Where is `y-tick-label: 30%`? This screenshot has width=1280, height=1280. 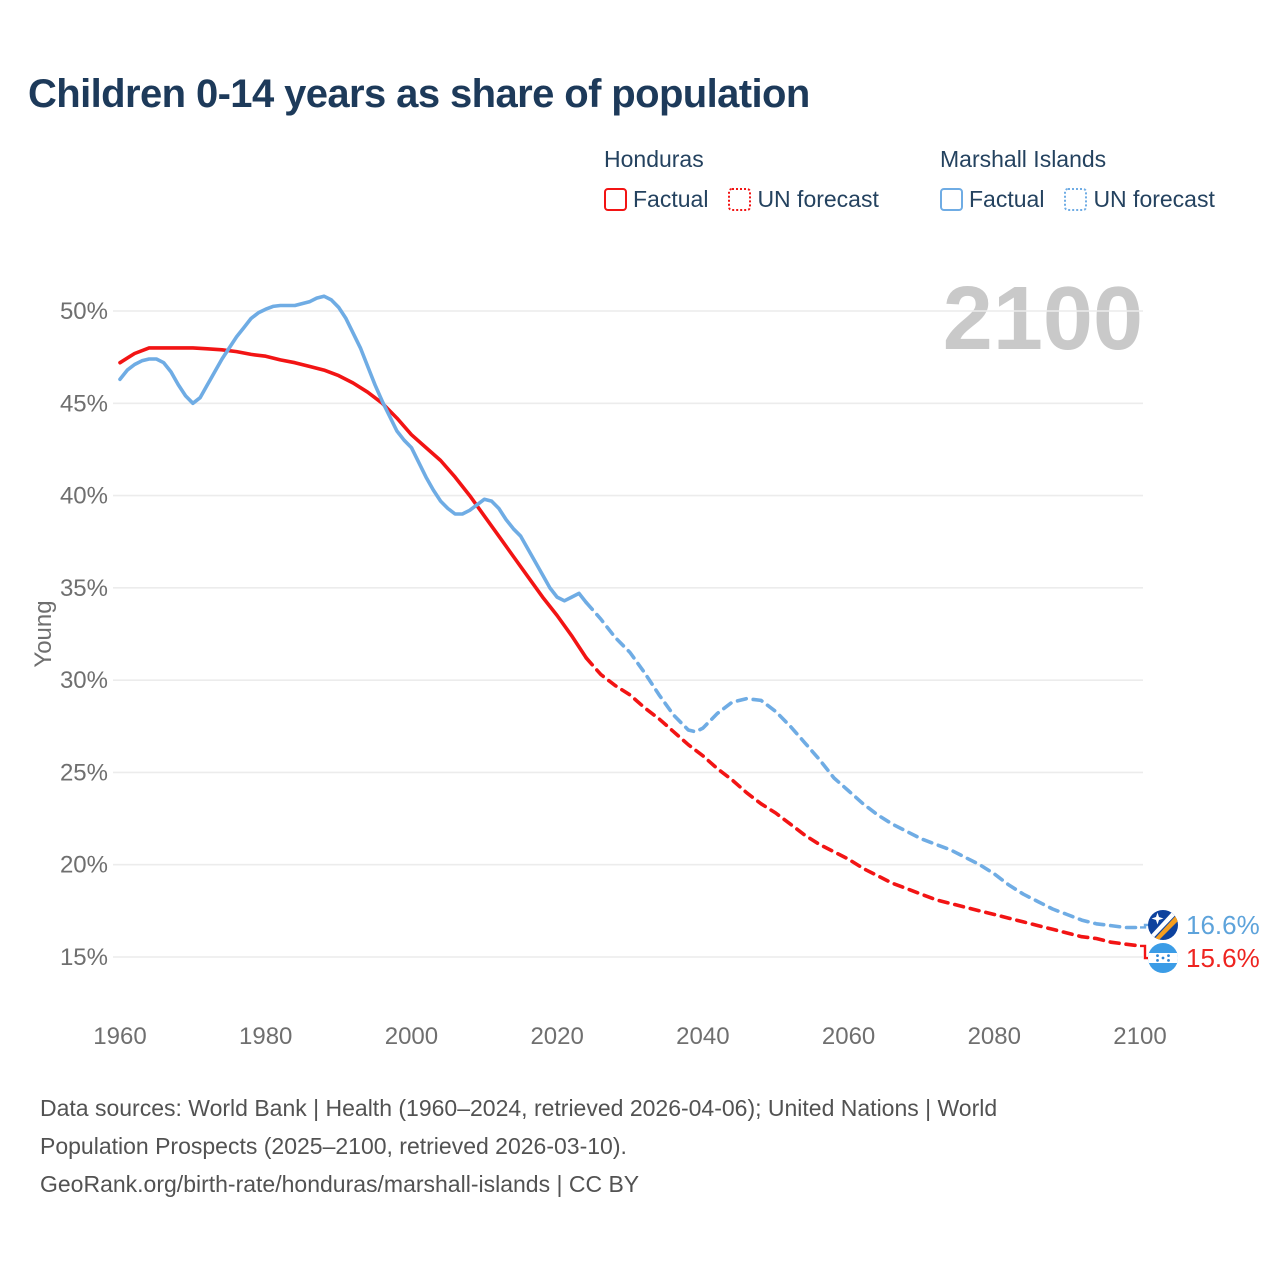 y-tick-label: 30% is located at coordinates (84, 680).